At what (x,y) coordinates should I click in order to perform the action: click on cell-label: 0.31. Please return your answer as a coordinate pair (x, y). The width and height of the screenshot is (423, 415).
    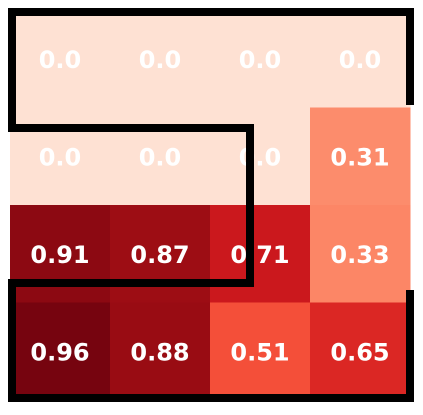
    Looking at the image, I should click on (359, 157).